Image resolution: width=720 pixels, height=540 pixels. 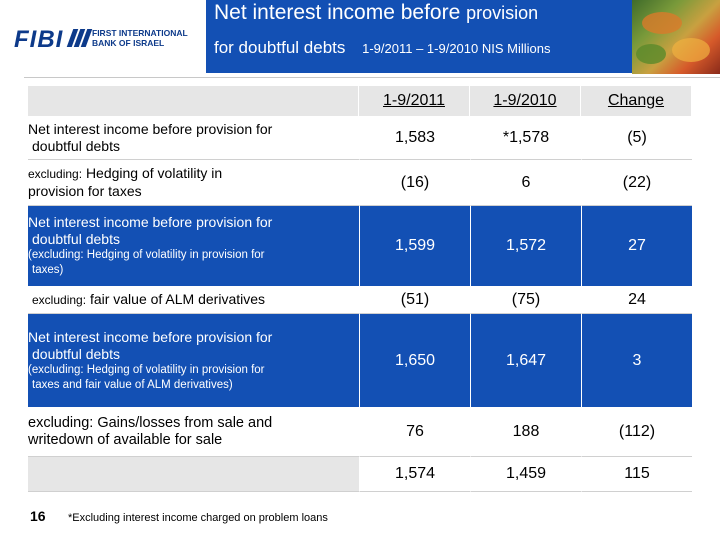 What do you see at coordinates (525, 138) in the screenshot?
I see `value-2010: *1,578` at bounding box center [525, 138].